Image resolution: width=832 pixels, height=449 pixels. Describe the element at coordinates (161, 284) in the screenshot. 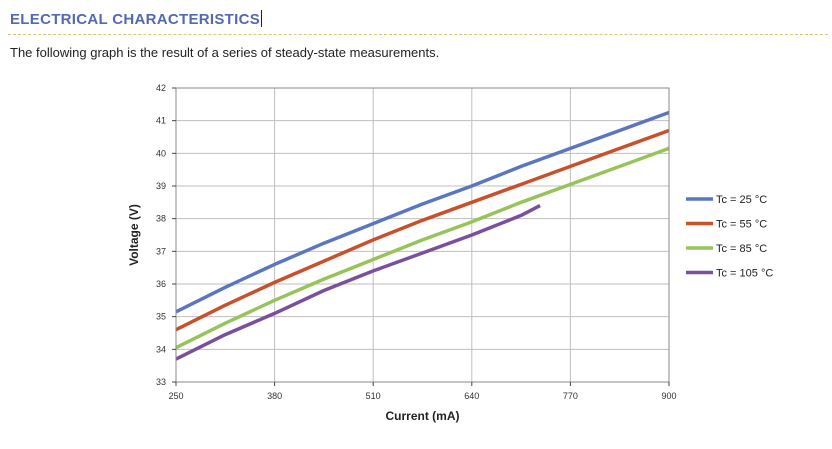

I see `y-tick-label: 36` at that location.